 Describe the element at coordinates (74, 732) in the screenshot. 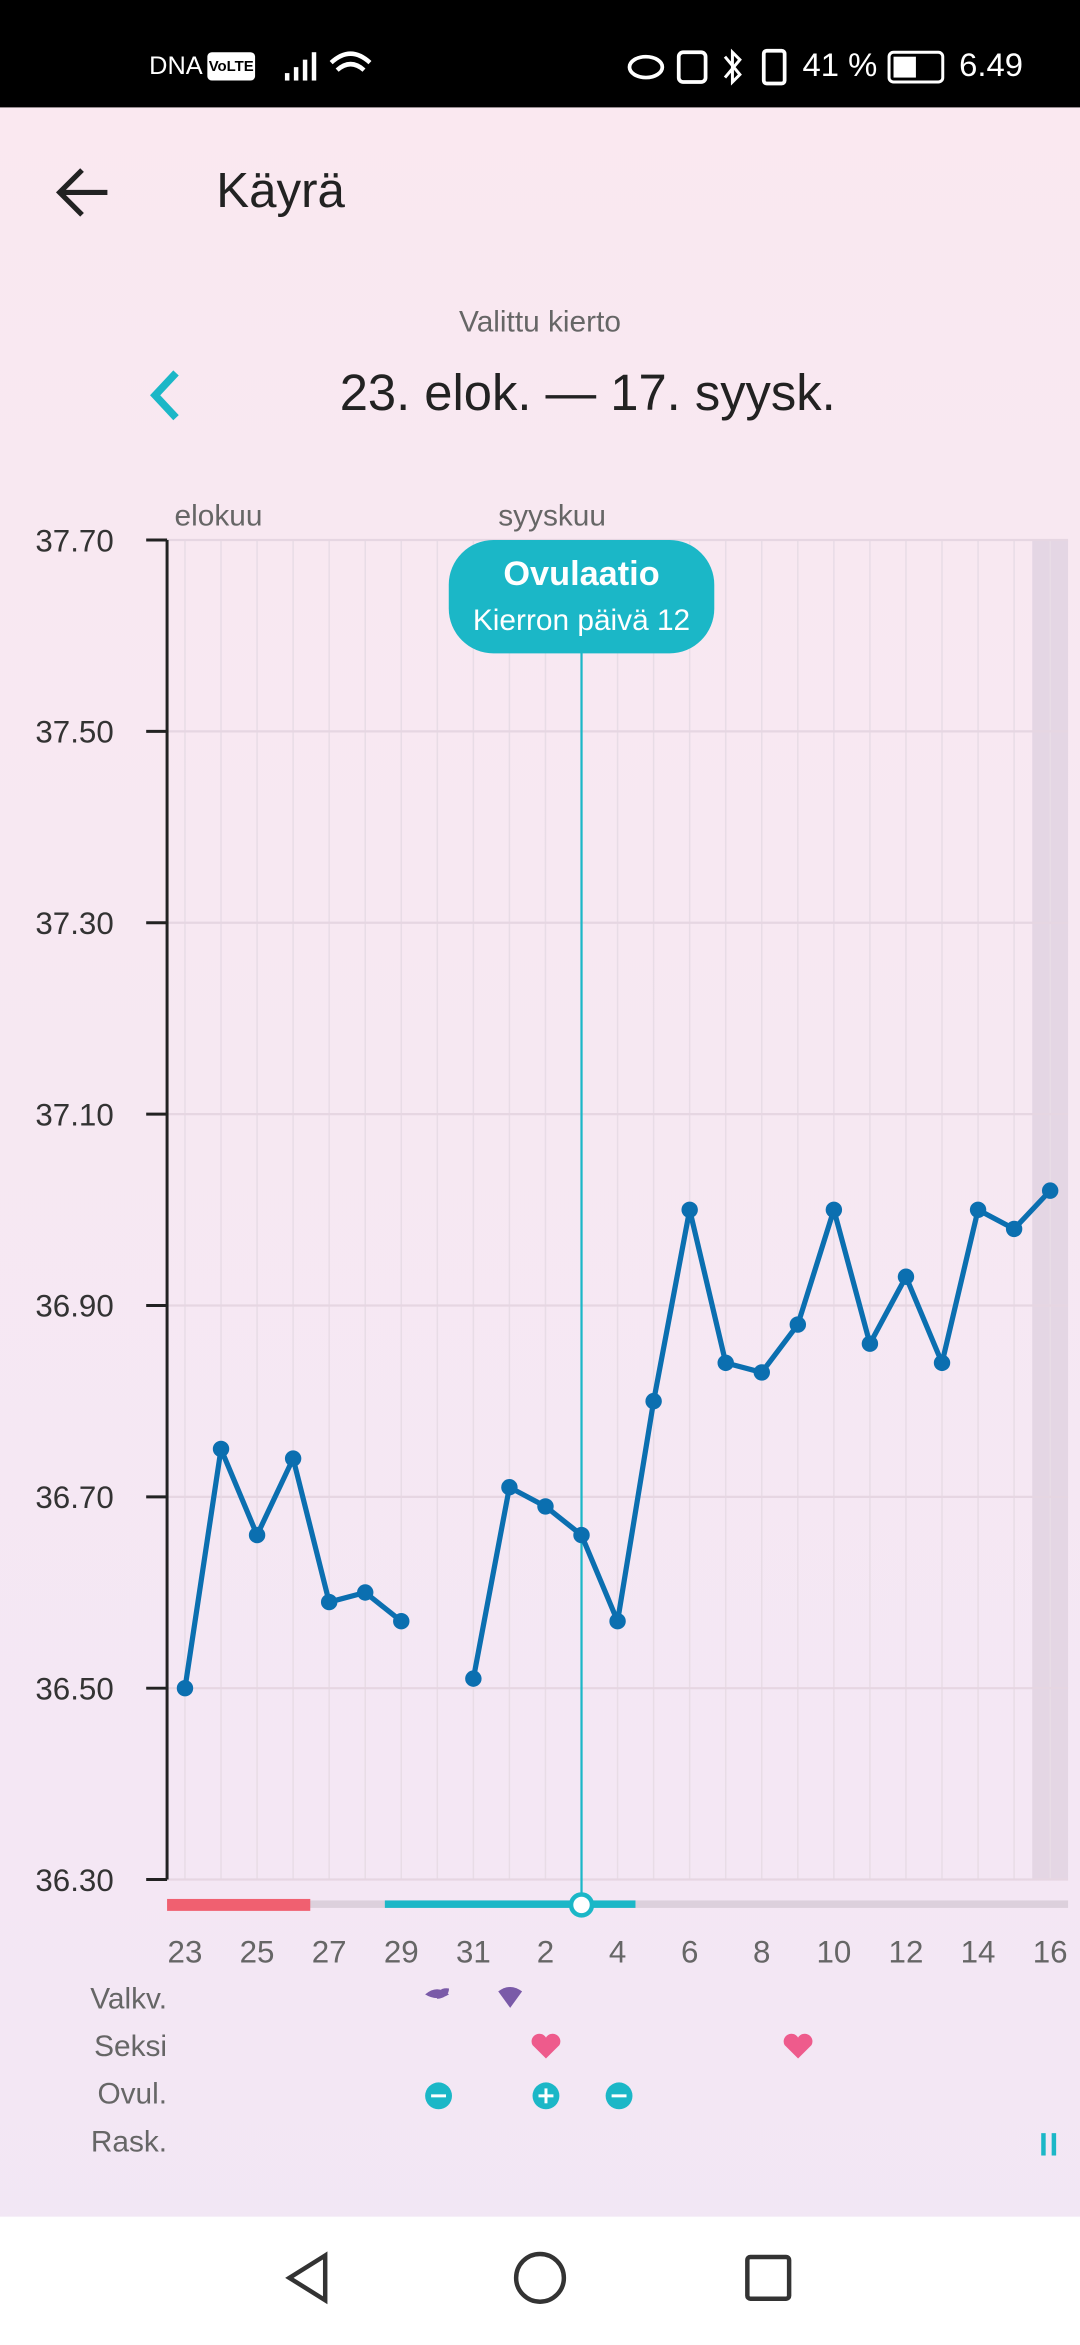

I see `y-tick-label: 37.50` at that location.